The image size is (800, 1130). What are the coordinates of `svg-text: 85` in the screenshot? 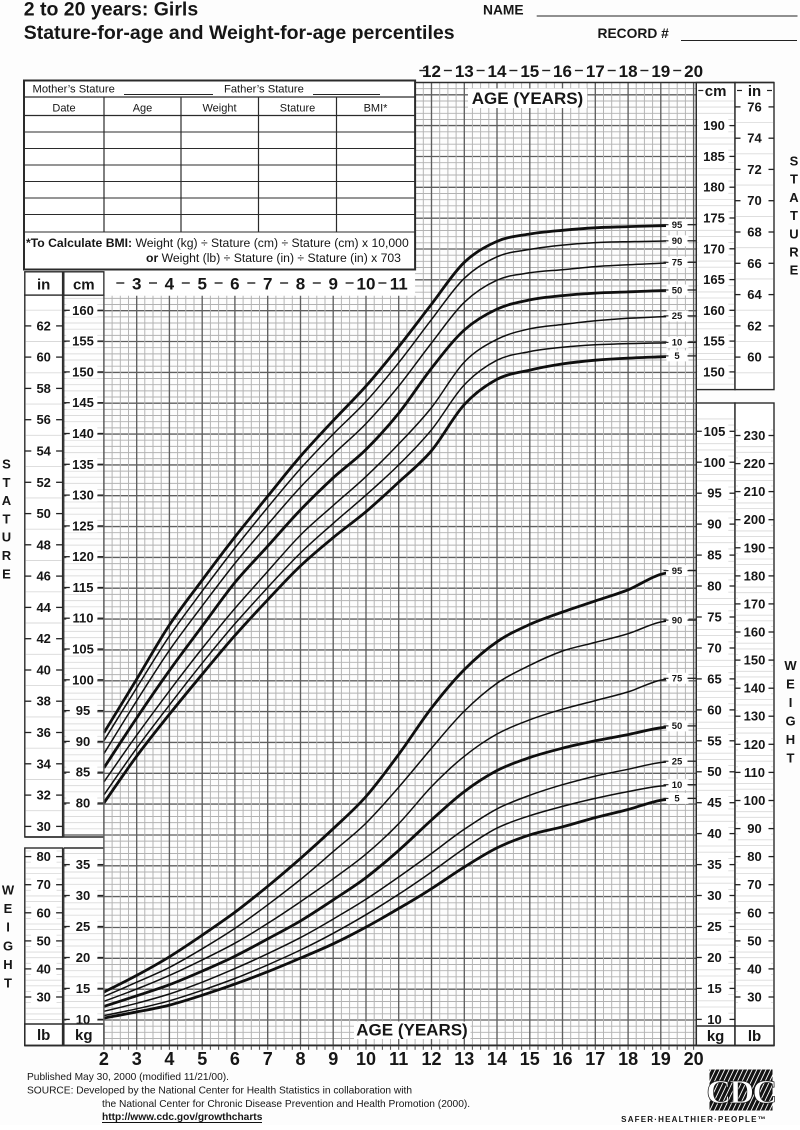 It's located at (714, 555).